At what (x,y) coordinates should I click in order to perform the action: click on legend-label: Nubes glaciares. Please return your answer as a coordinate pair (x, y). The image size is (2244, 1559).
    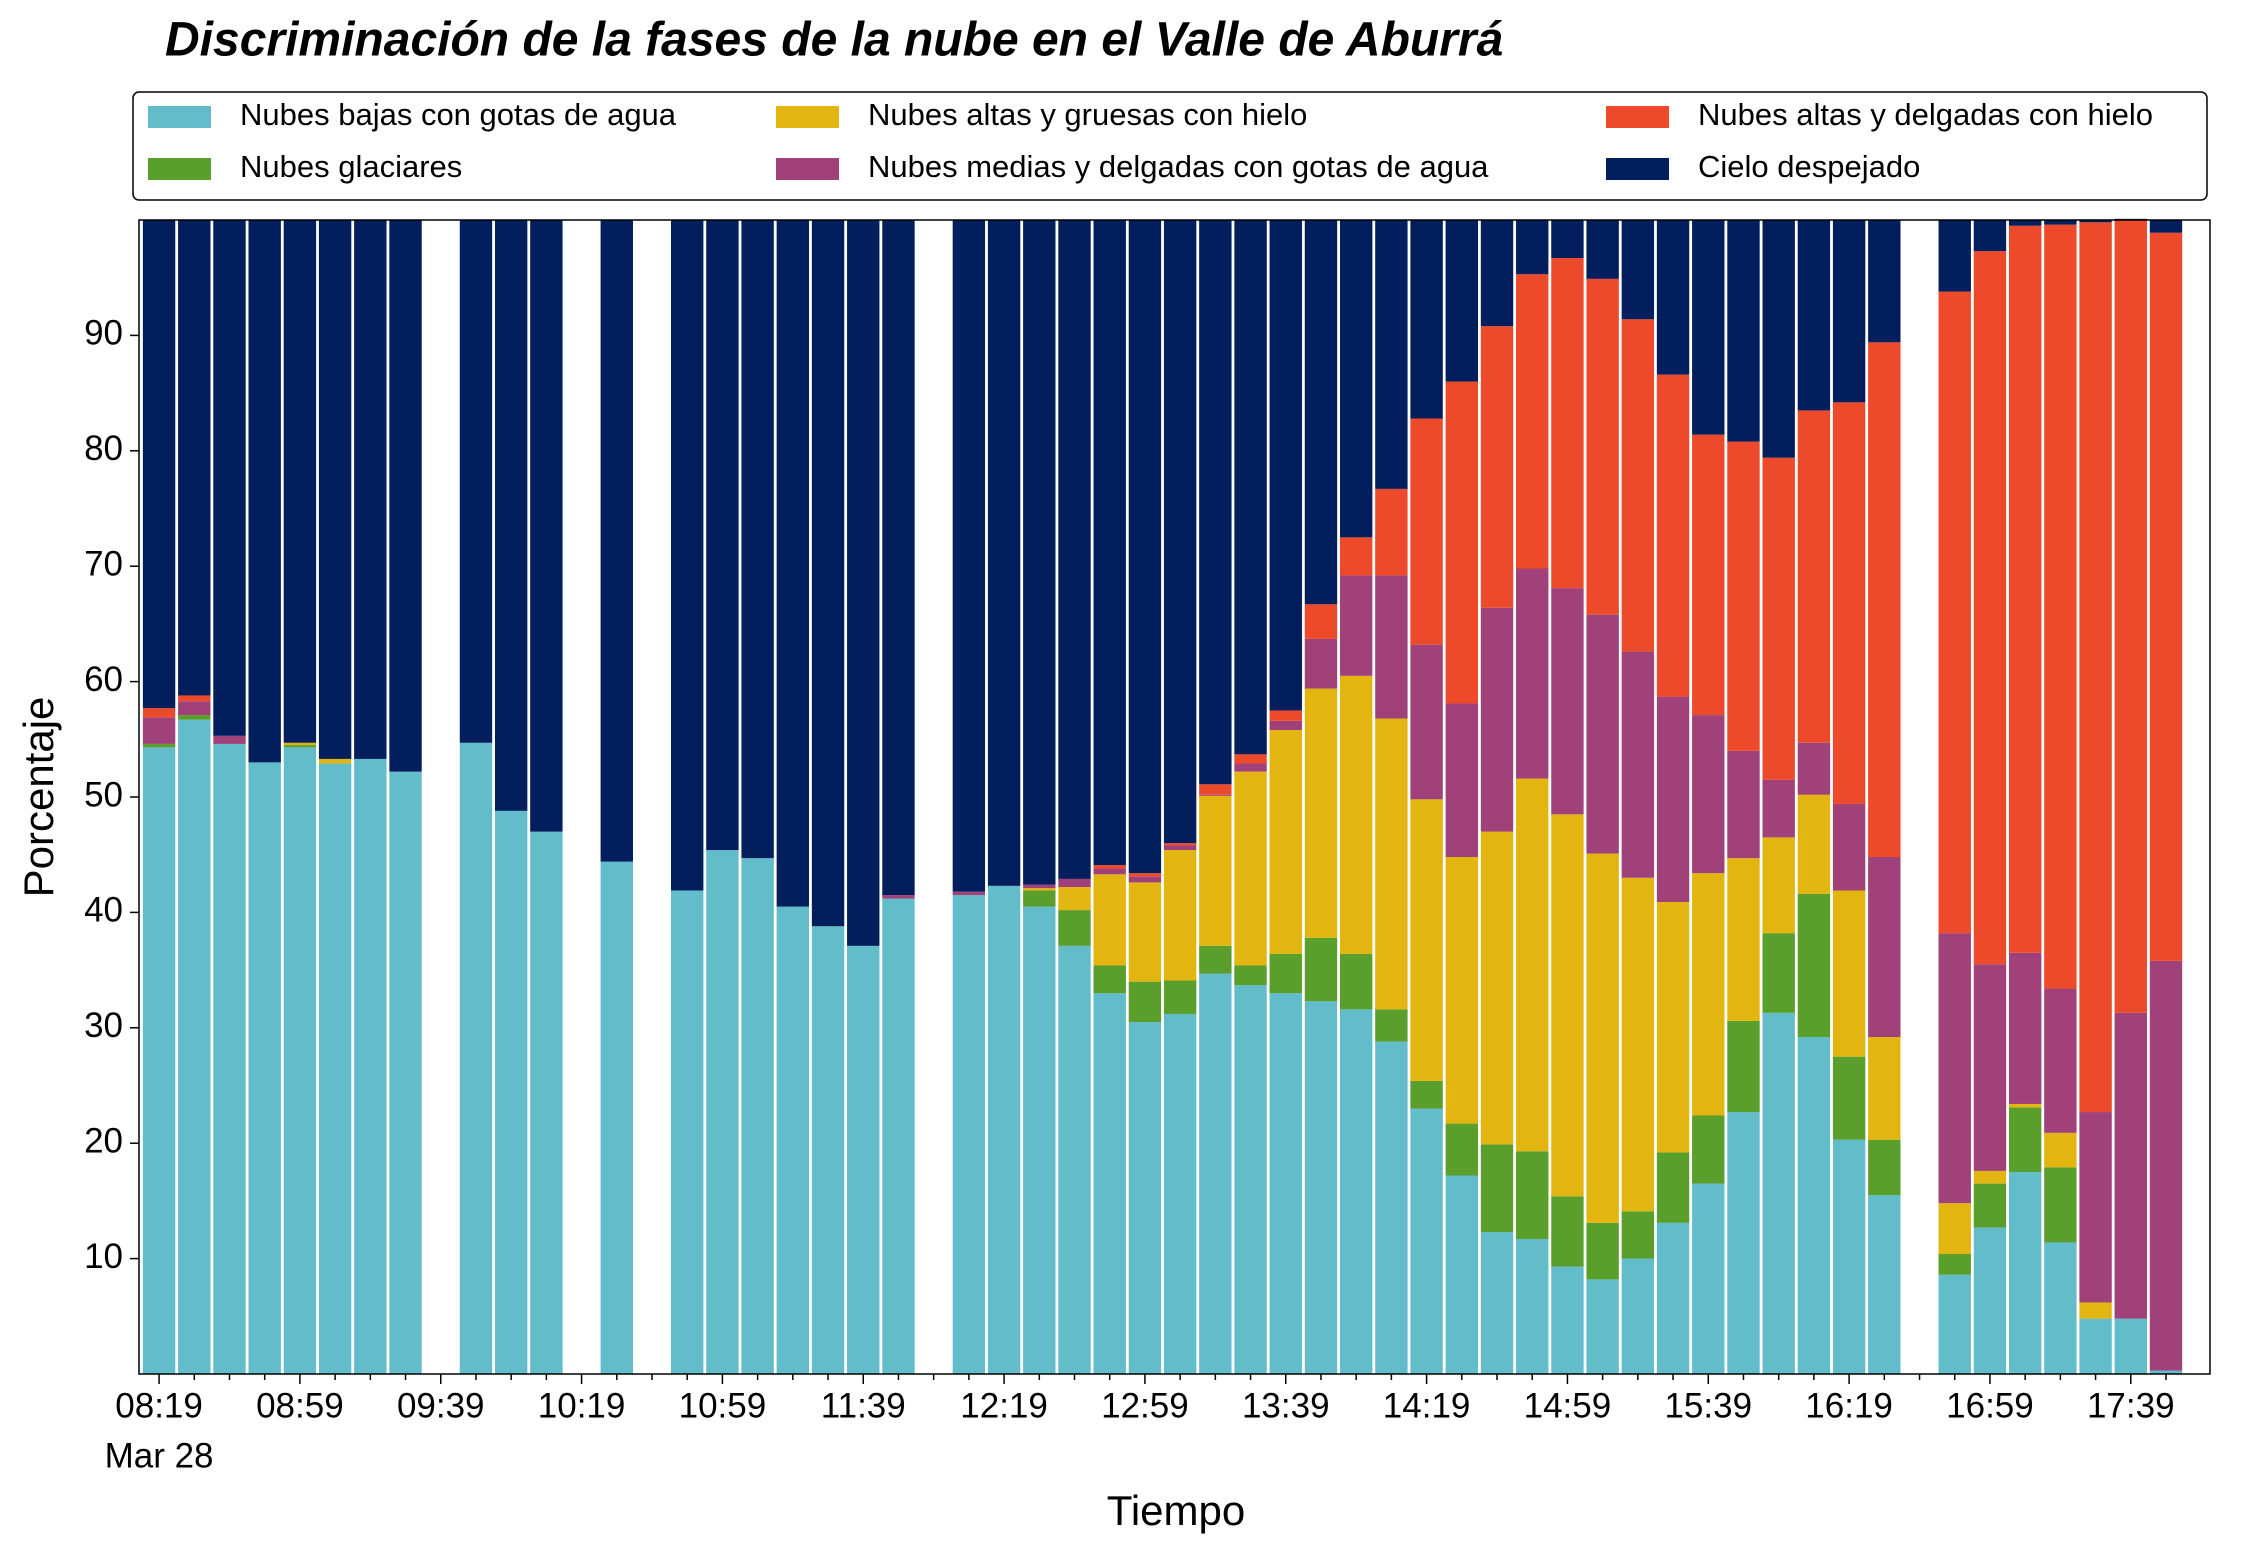
    Looking at the image, I should click on (351, 166).